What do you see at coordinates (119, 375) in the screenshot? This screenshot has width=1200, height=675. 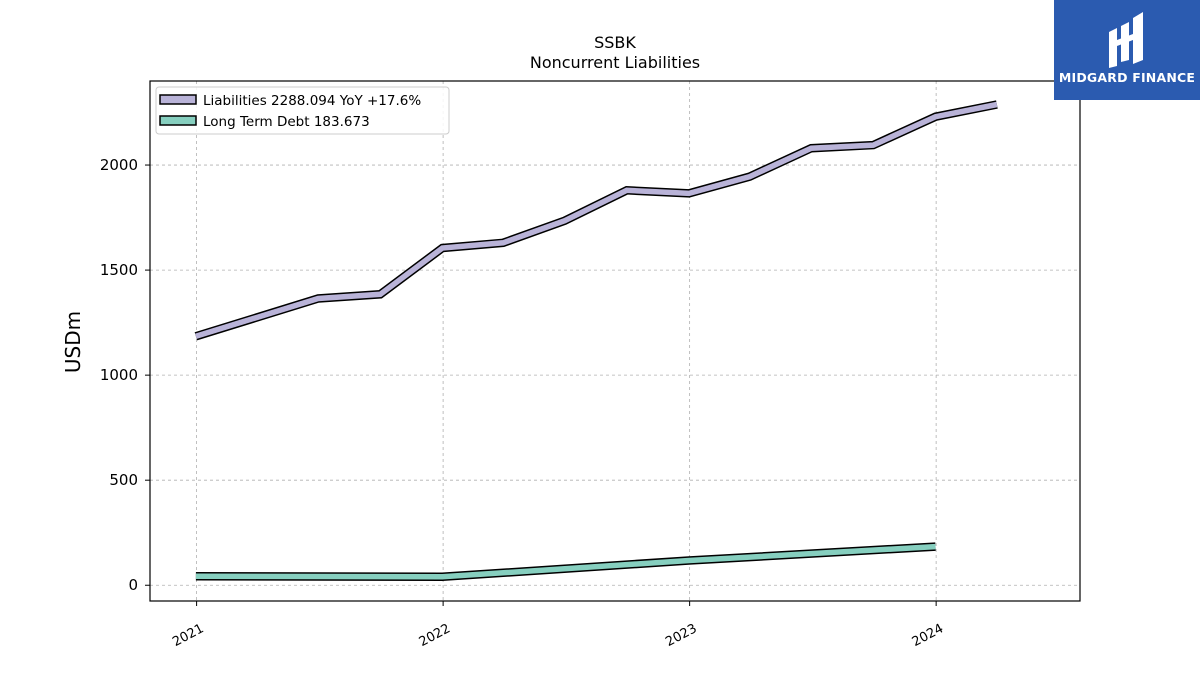 I see `y-tick-label: 1000` at bounding box center [119, 375].